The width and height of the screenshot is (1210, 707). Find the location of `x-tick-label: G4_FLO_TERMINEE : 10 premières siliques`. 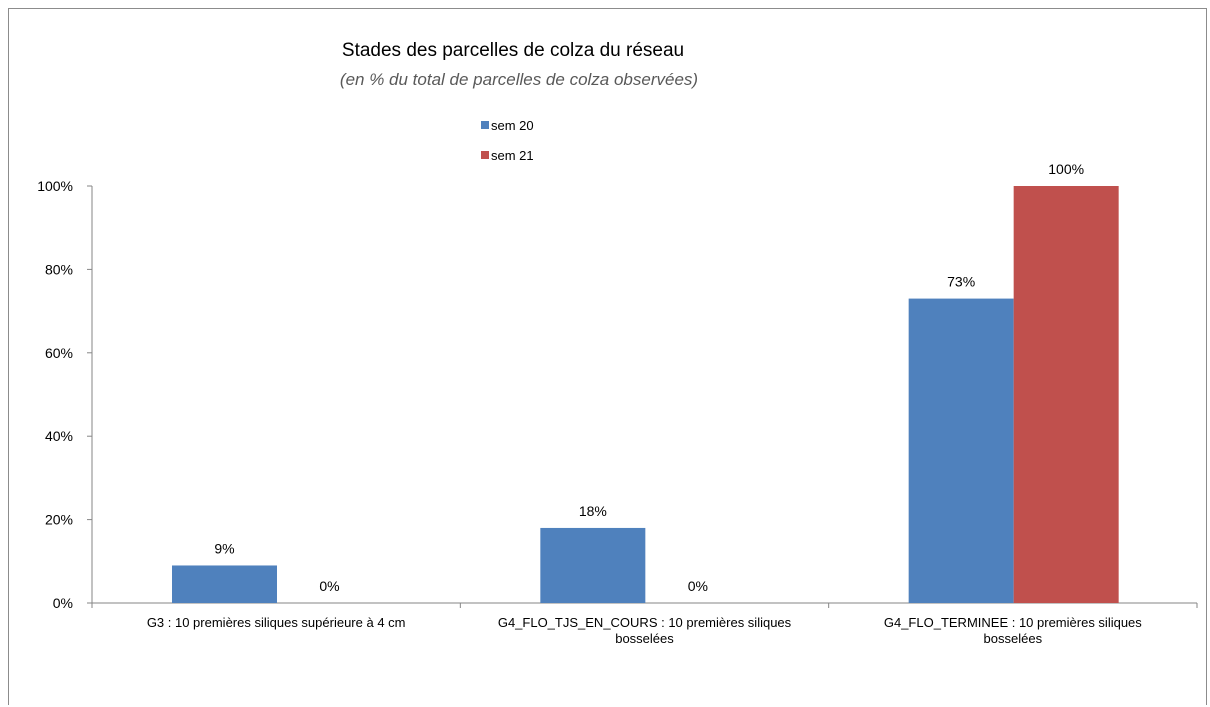

x-tick-label: G4_FLO_TERMINEE : 10 premières siliques is located at coordinates (1013, 622).